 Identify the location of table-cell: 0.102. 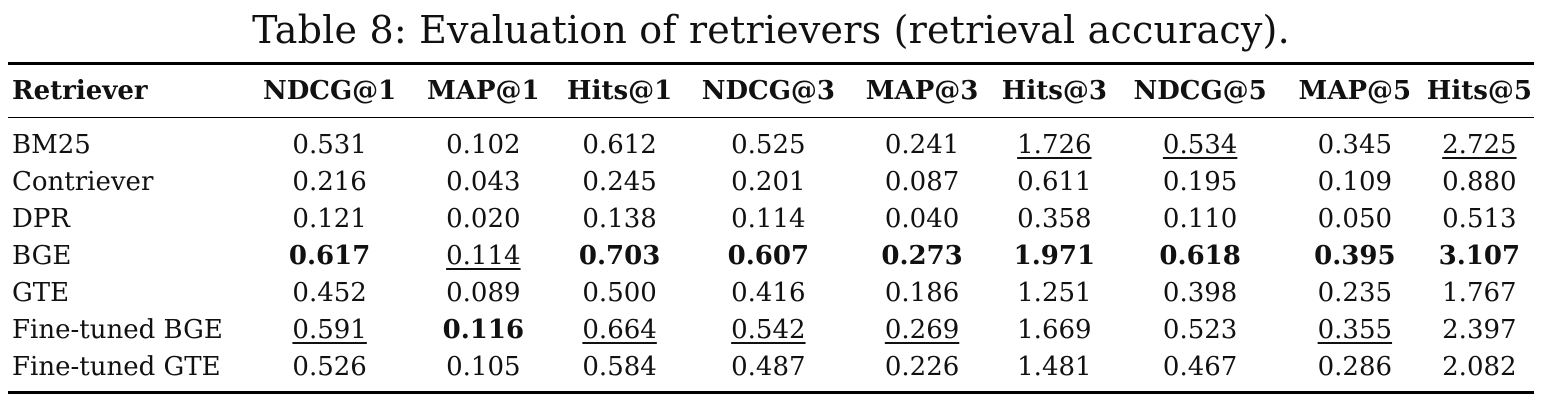
(483, 141).